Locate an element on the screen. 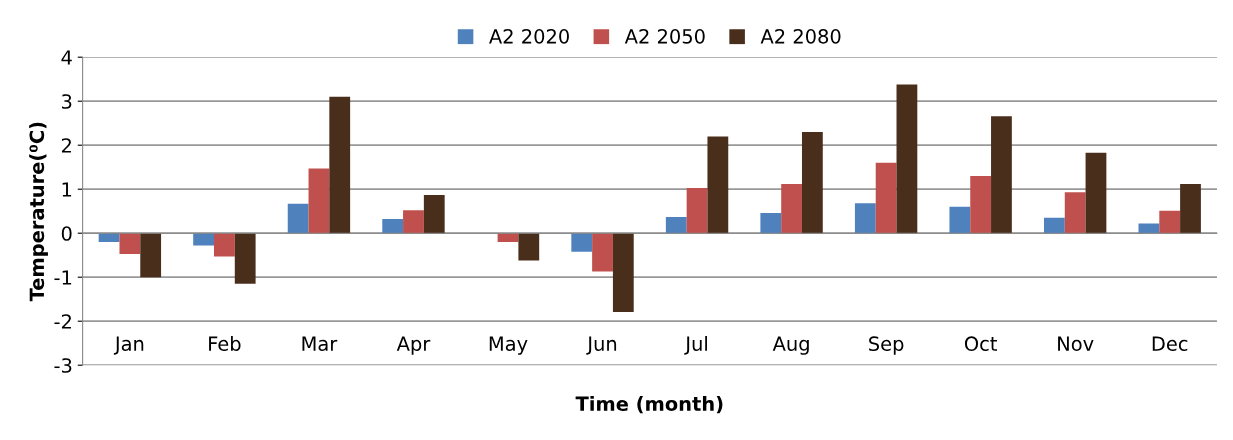 This screenshot has height=440, width=1233. x-tick-label: Jun is located at coordinates (601, 345).